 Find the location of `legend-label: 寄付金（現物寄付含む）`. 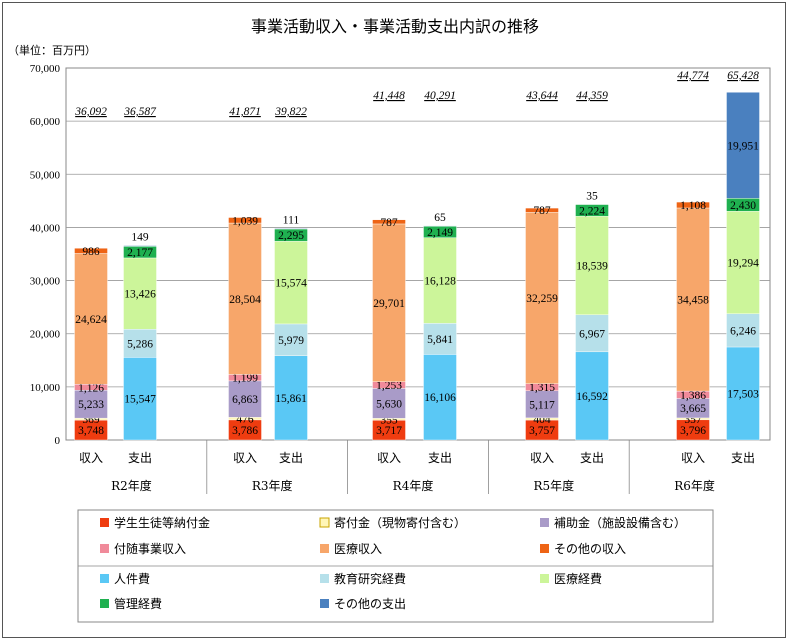

legend-label: 寄付金（現物寄付含む） is located at coordinates (400, 522).